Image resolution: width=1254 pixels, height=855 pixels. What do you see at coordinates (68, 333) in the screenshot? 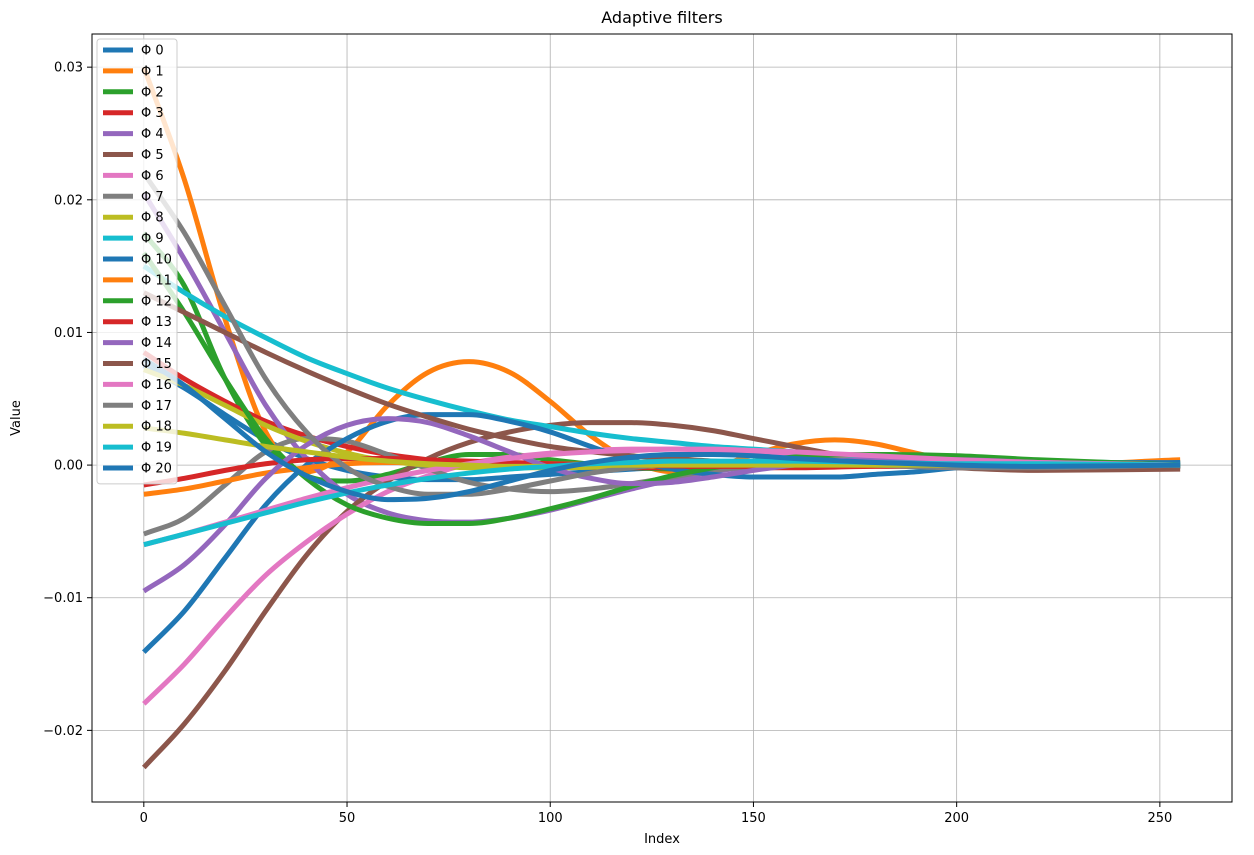
I see `y-tick-label: 0.01` at bounding box center [68, 333].